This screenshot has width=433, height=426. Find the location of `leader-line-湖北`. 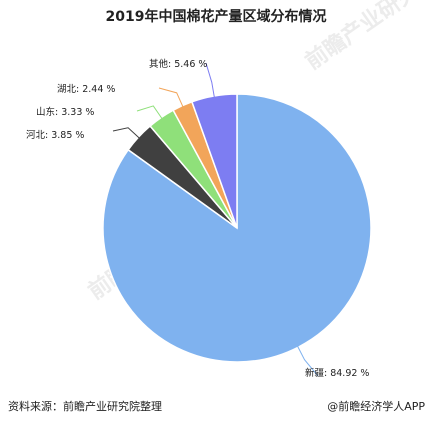

leader-line-湖北 is located at coordinates (171, 97).